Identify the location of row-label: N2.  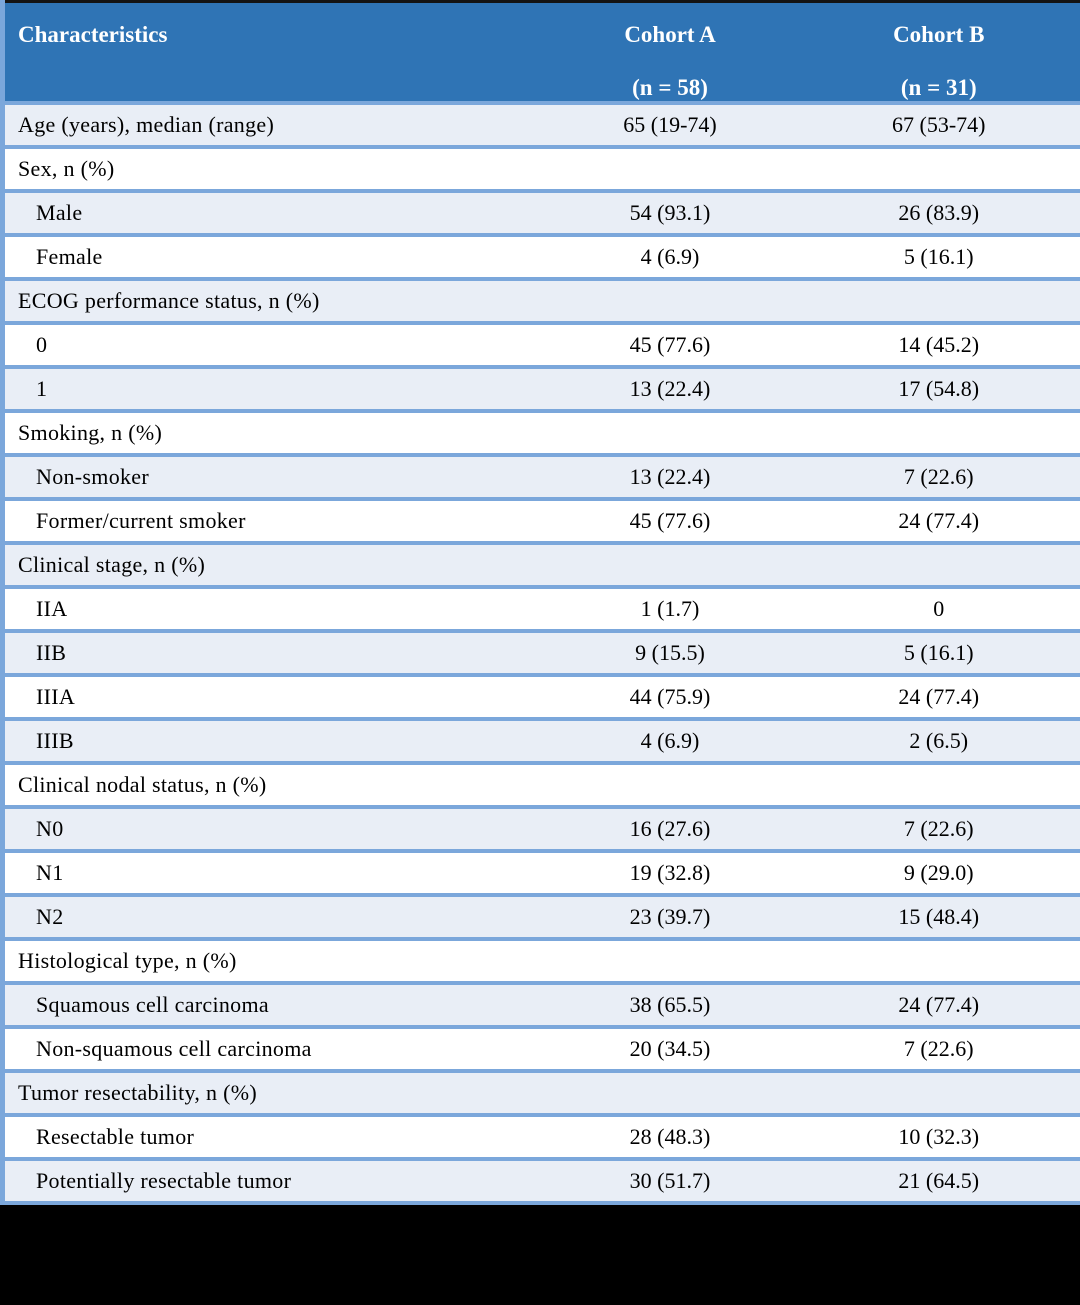
(272, 916).